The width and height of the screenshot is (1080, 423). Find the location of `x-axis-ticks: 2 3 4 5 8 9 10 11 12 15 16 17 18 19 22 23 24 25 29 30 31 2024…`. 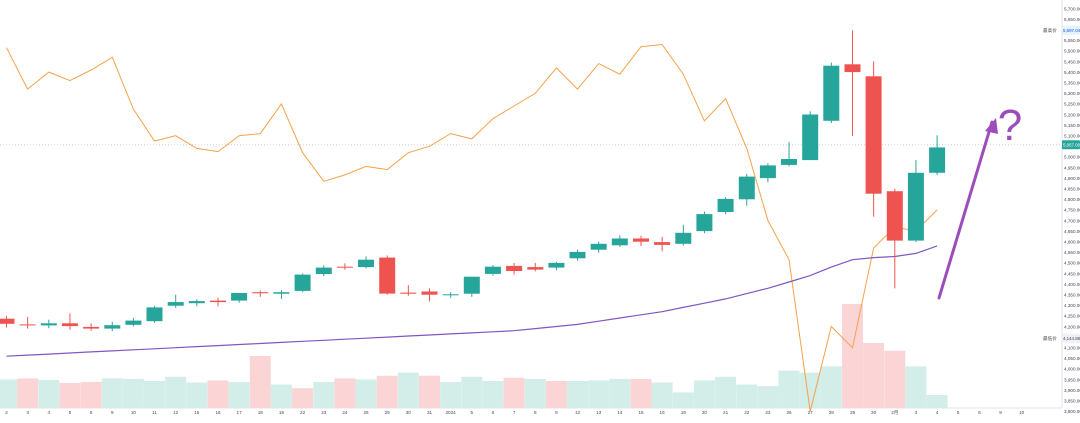

x-axis-ticks: 2 3 4 5 8 9 10 11 12 15 16 17 18 19 22 23 24 25 29 30 31 2024… is located at coordinates (514, 413).